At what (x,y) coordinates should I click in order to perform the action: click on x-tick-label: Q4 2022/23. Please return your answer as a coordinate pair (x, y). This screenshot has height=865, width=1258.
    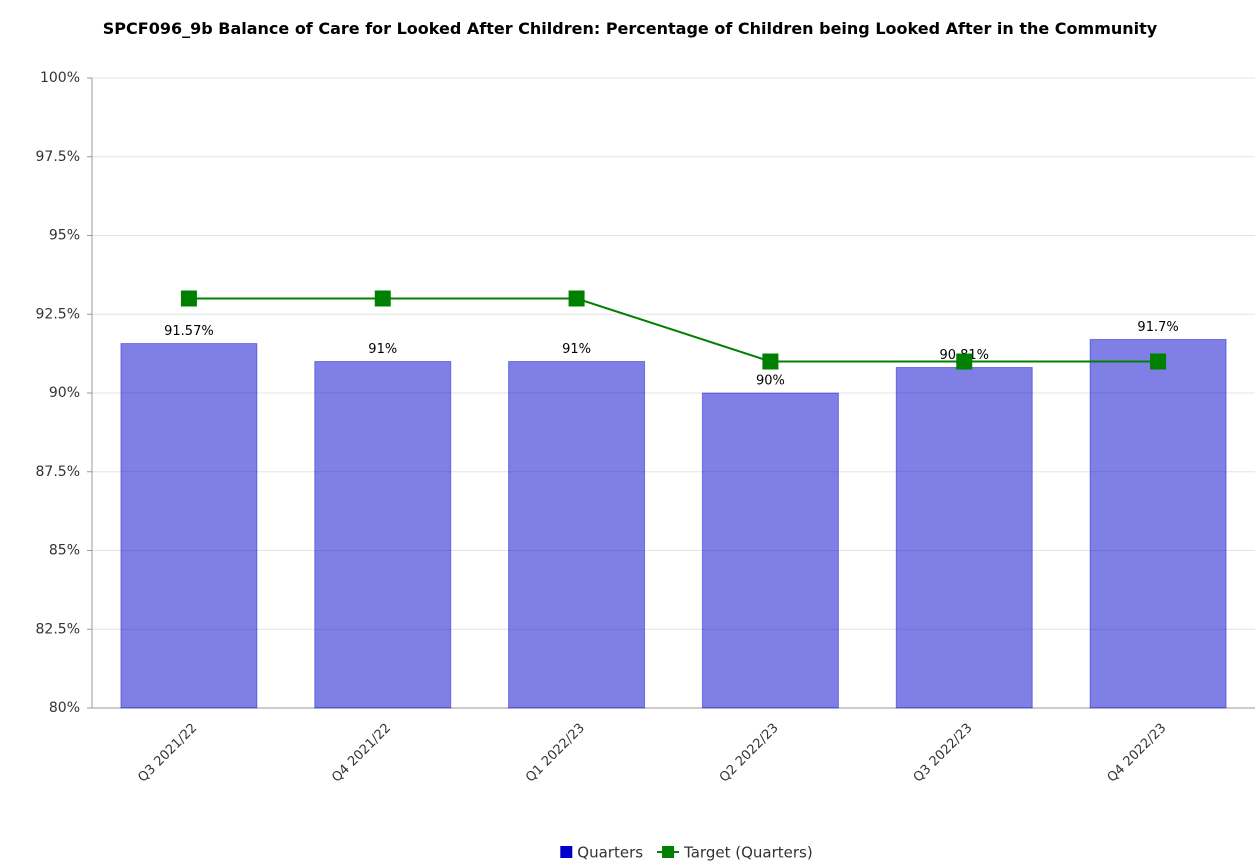
    Looking at the image, I should click on (1137, 753).